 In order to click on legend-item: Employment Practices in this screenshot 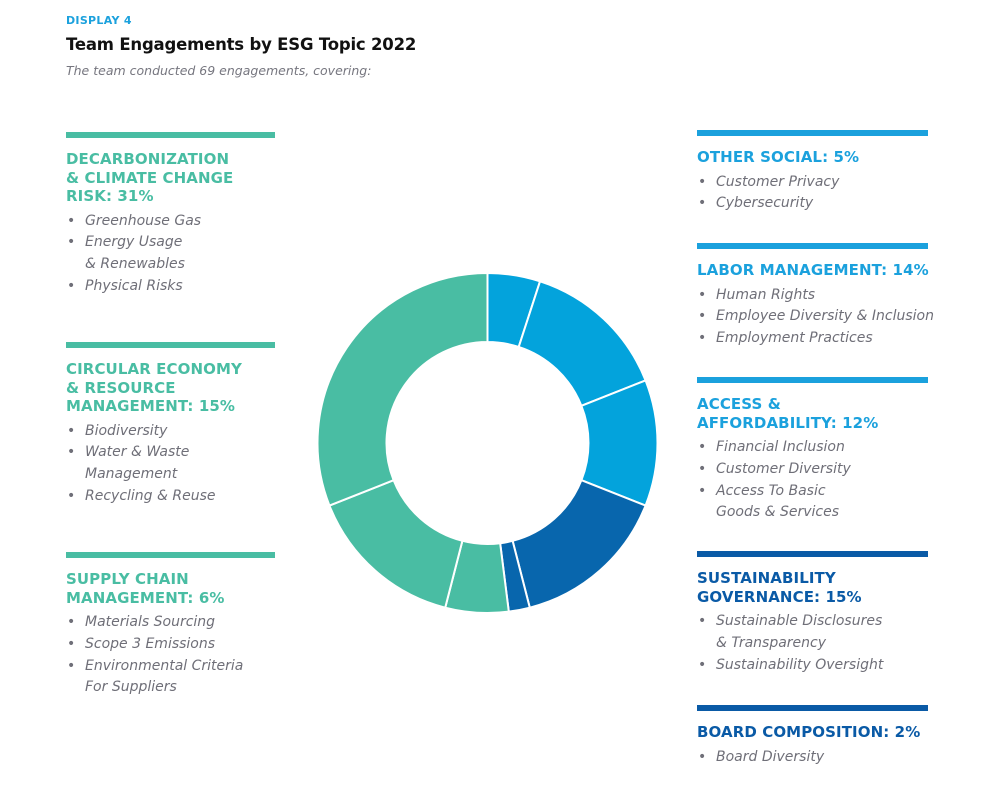, I will do `click(812, 339)`.